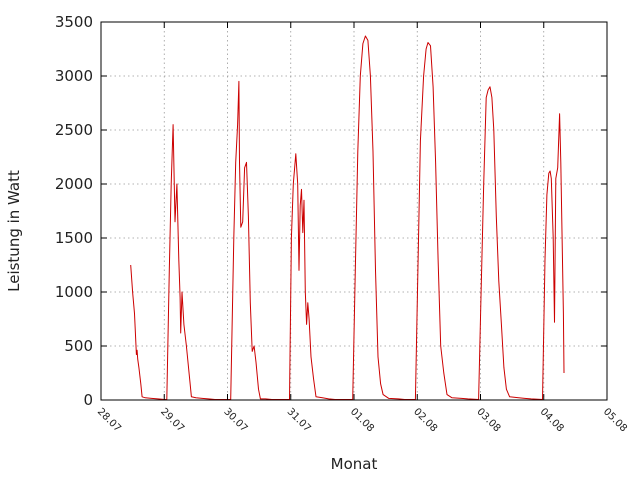  I want to click on x-tick-label: 01.08, so click(362, 420).